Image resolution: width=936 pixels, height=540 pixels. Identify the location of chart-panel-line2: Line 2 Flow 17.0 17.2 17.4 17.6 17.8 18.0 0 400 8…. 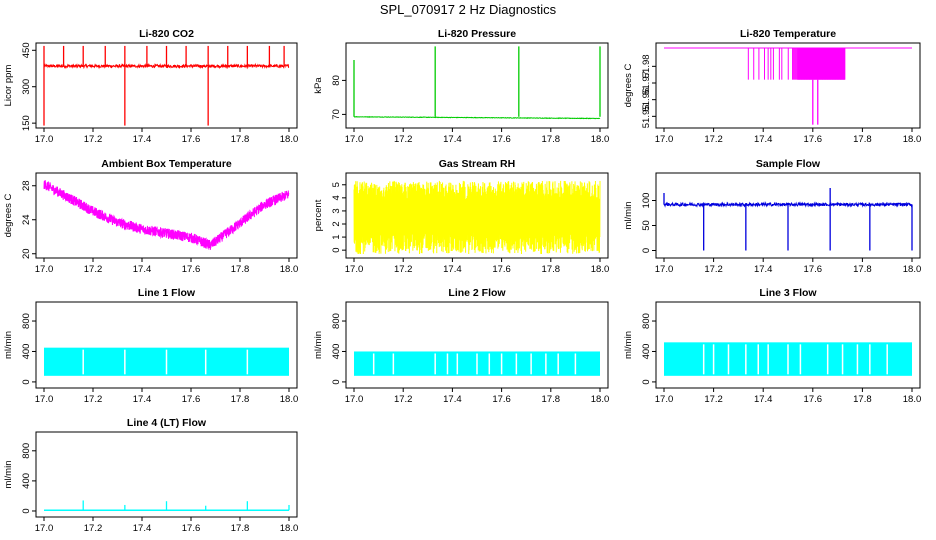
(461, 346).